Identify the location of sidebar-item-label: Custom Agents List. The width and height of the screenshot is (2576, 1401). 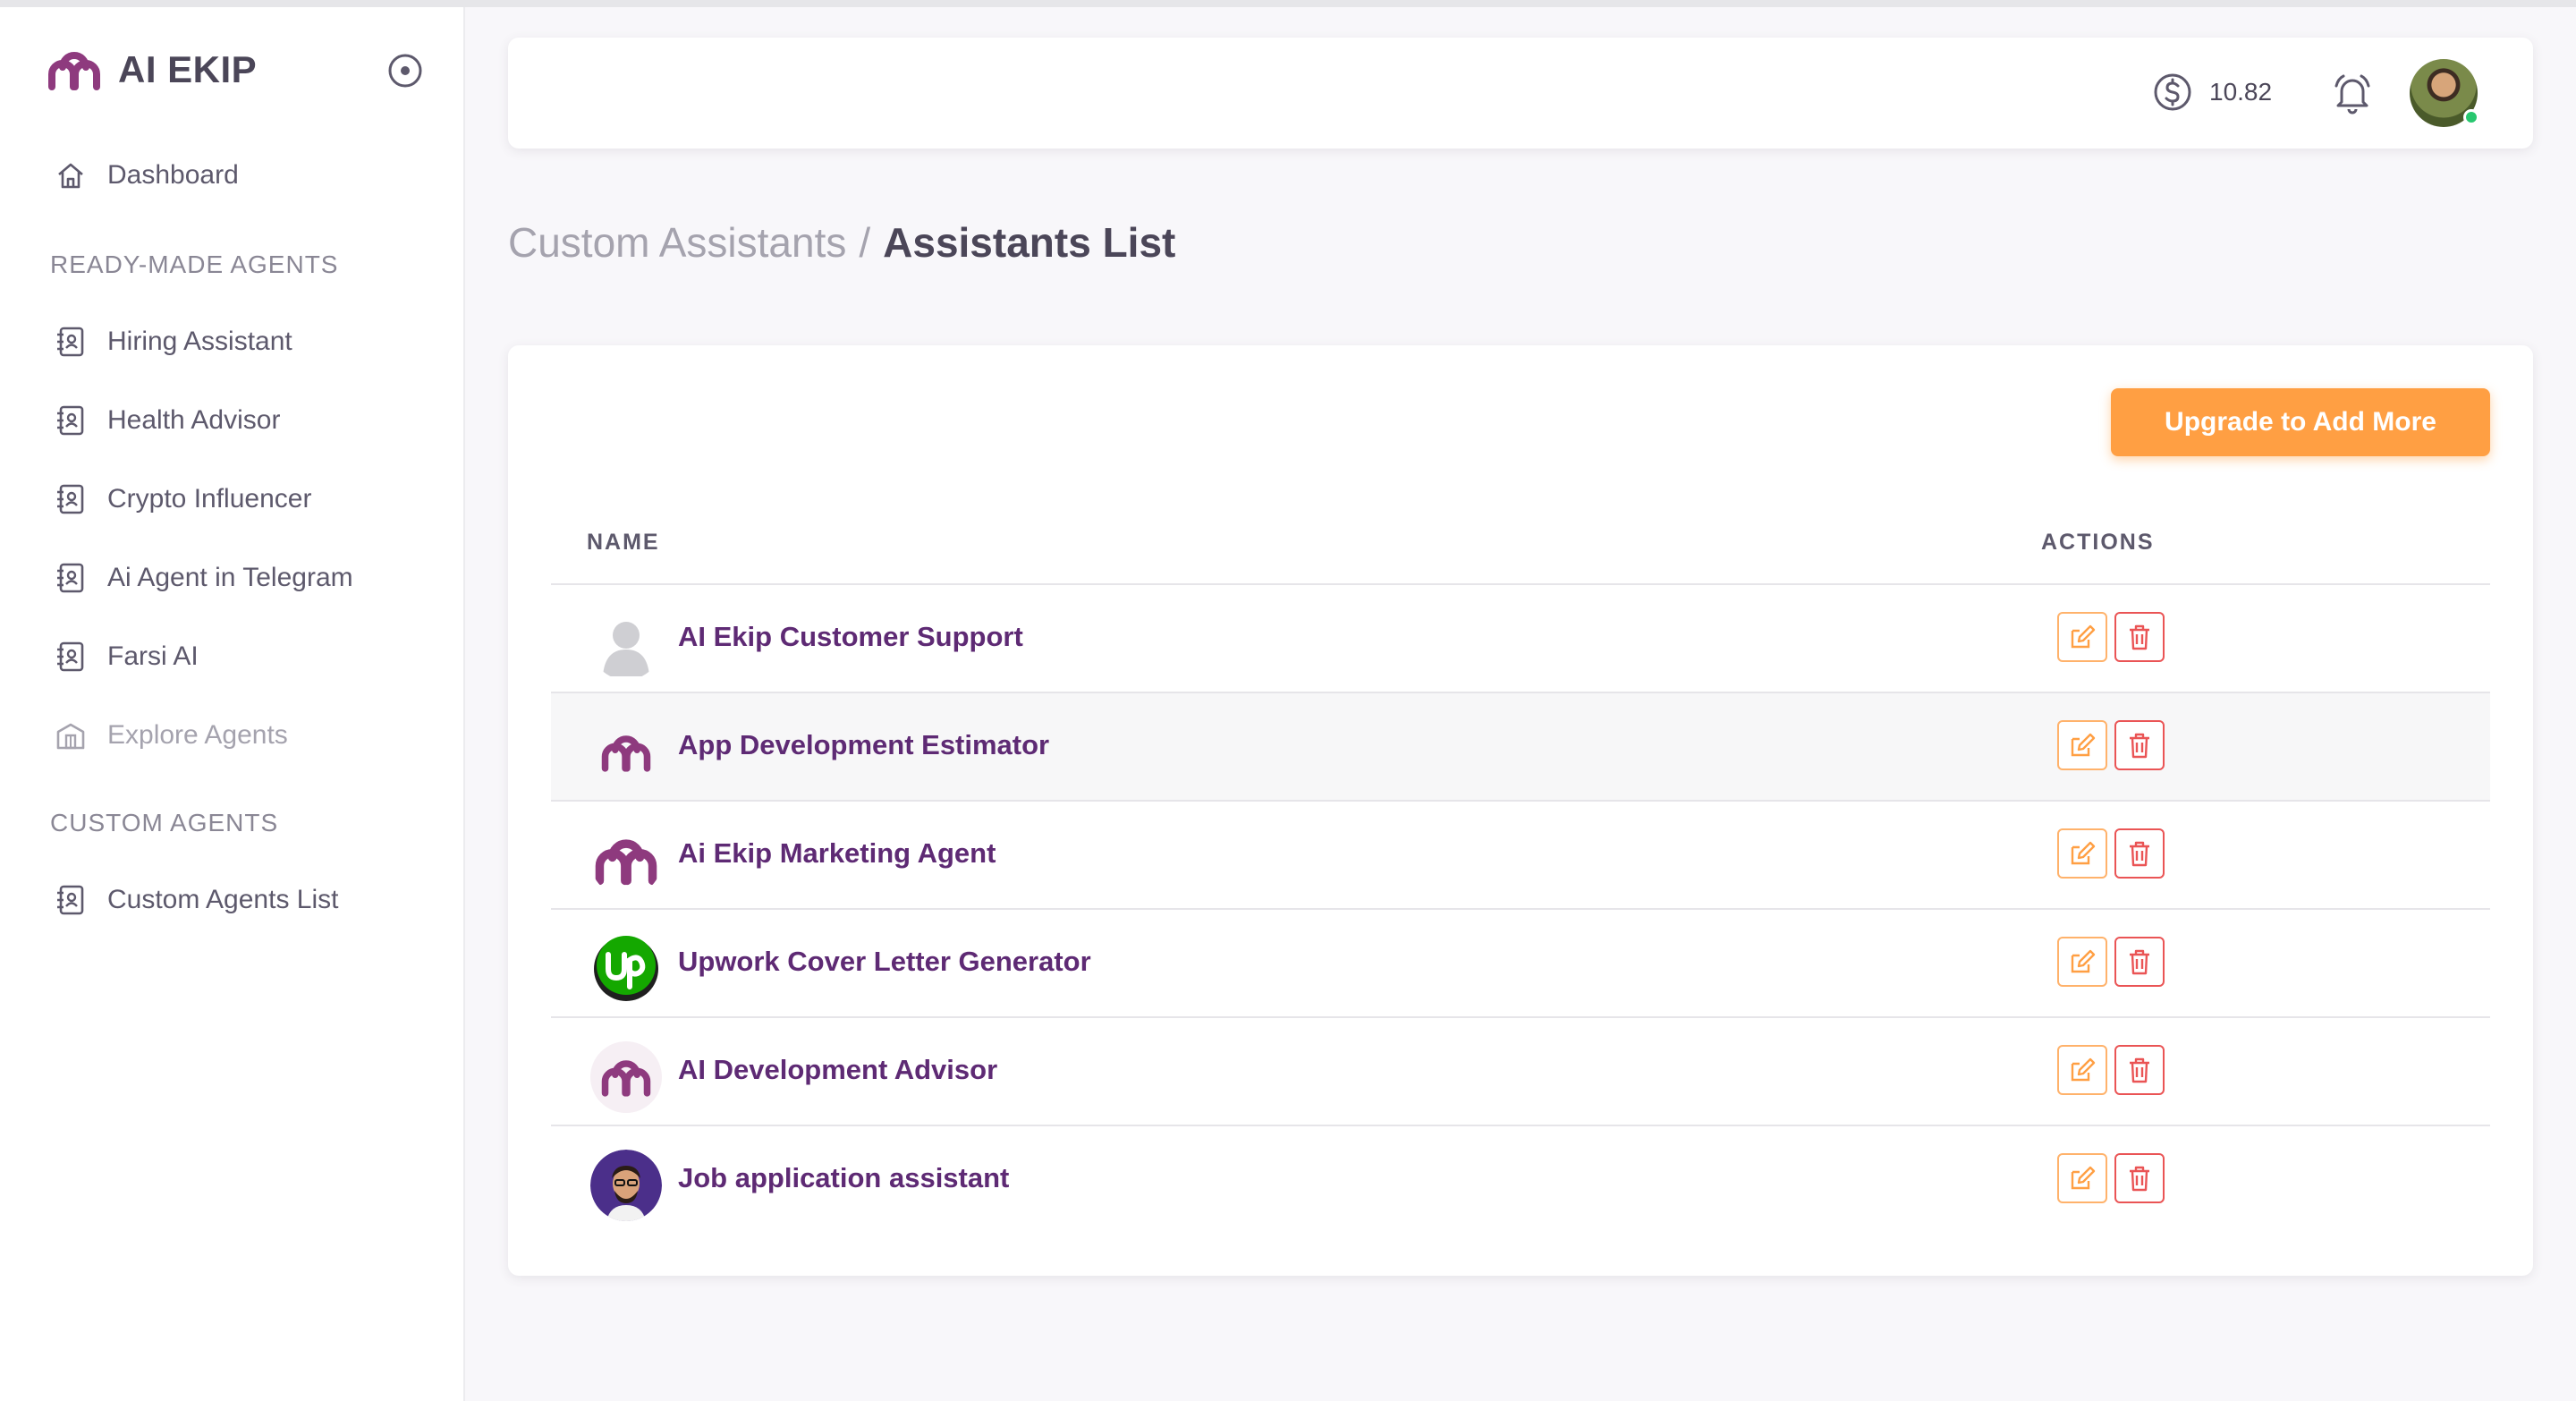
(223, 899).